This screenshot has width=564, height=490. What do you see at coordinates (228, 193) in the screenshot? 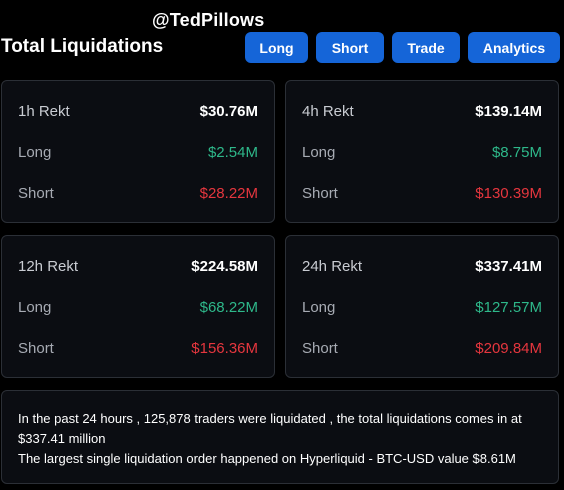
I see `short-value: $28.22M` at bounding box center [228, 193].